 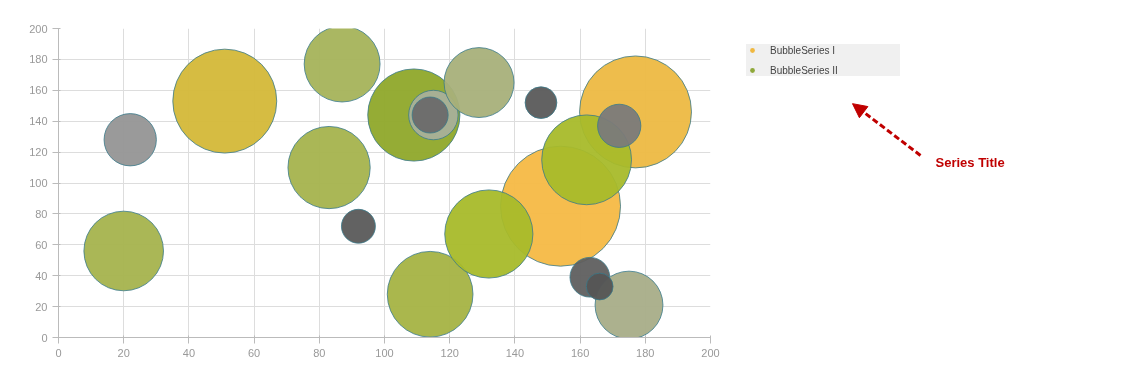 I want to click on x-tick-label: 120, so click(x=449, y=352).